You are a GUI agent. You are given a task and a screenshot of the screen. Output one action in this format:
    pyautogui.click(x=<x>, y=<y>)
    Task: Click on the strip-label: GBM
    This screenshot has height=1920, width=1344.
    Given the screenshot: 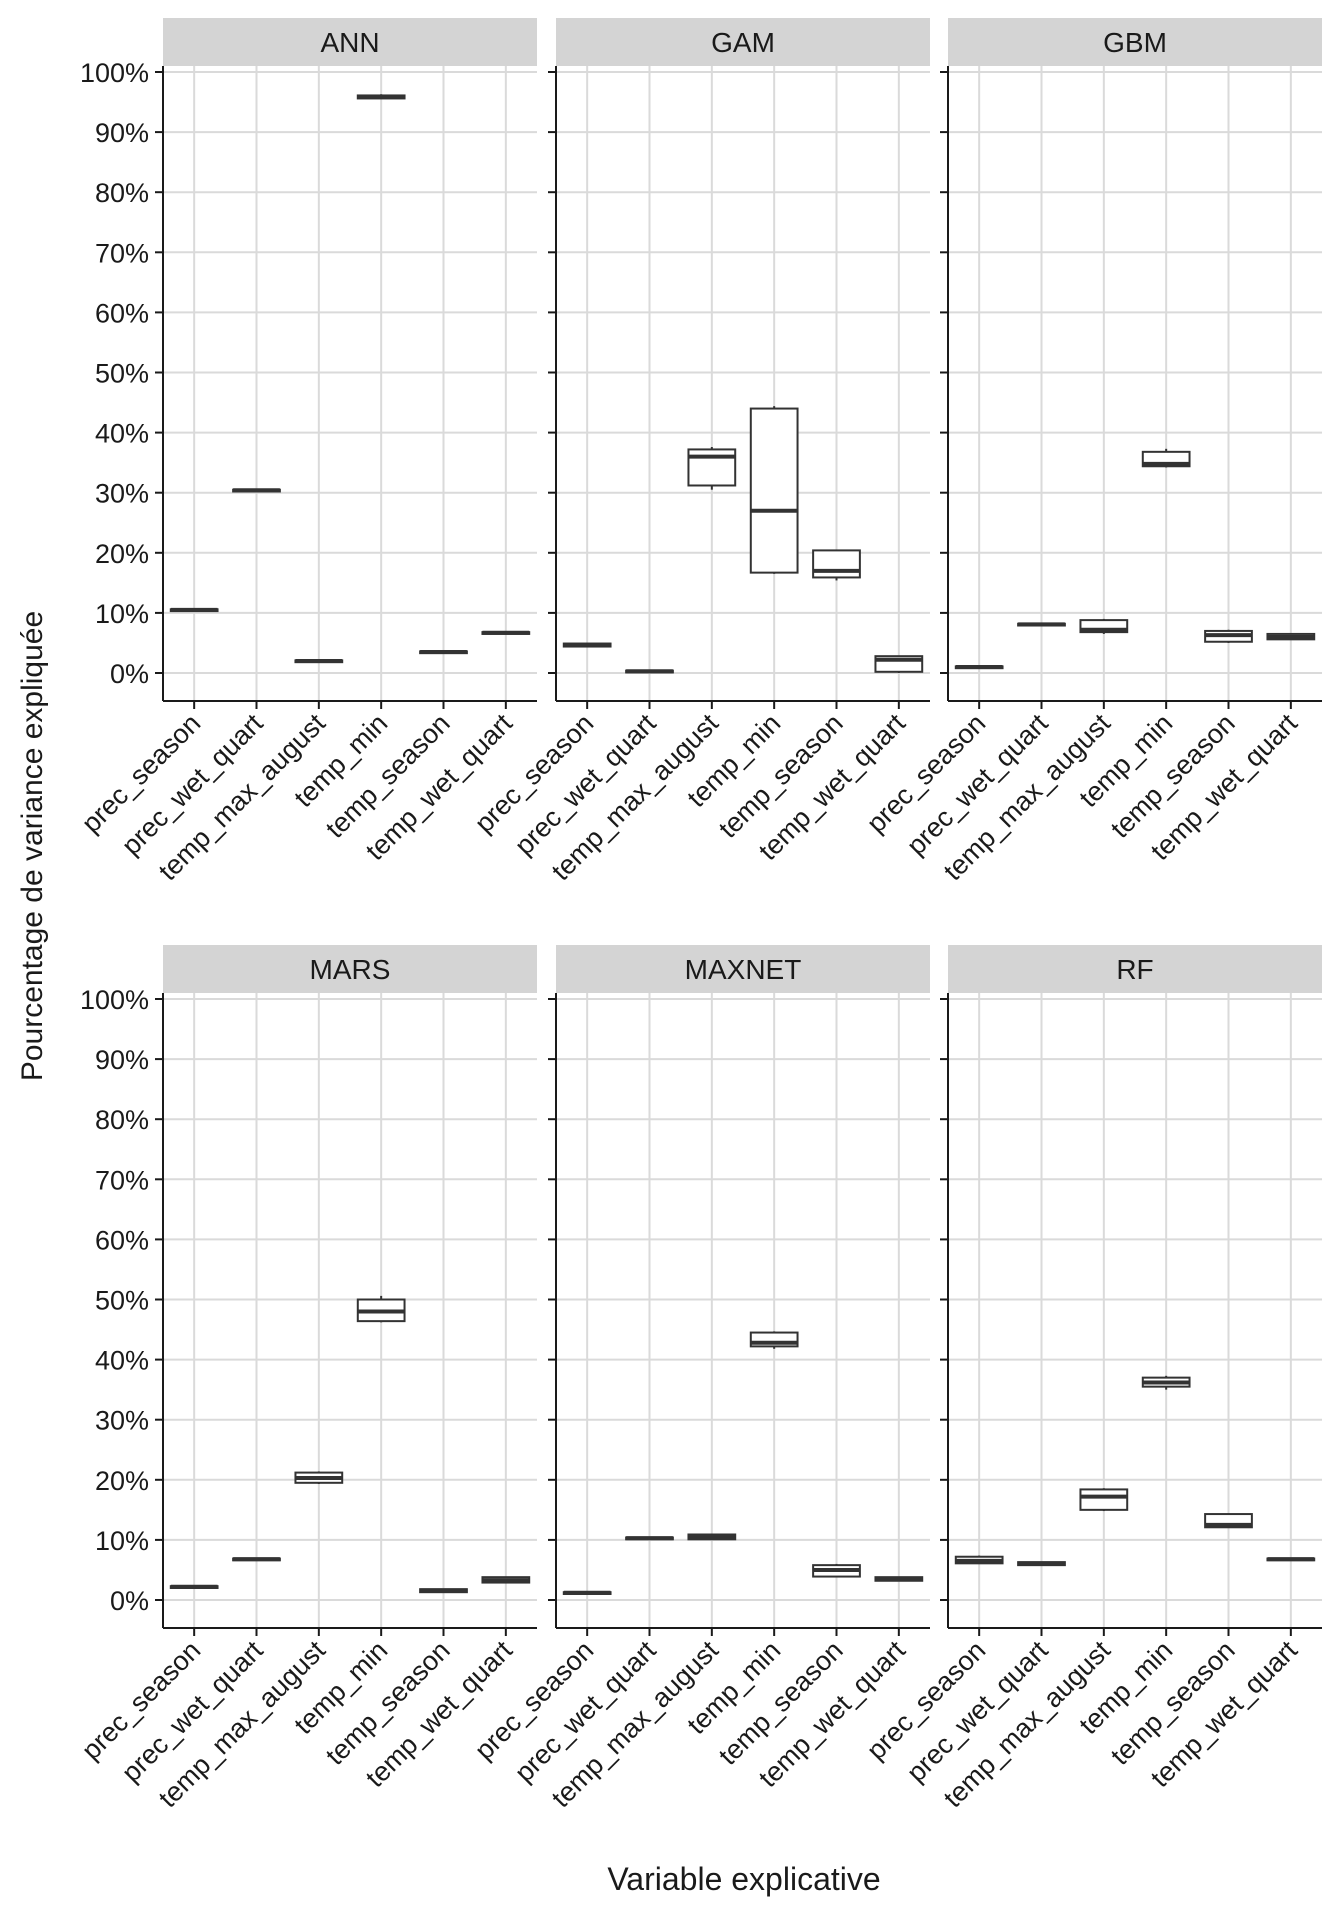 What is the action you would take?
    pyautogui.click(x=1135, y=42)
    